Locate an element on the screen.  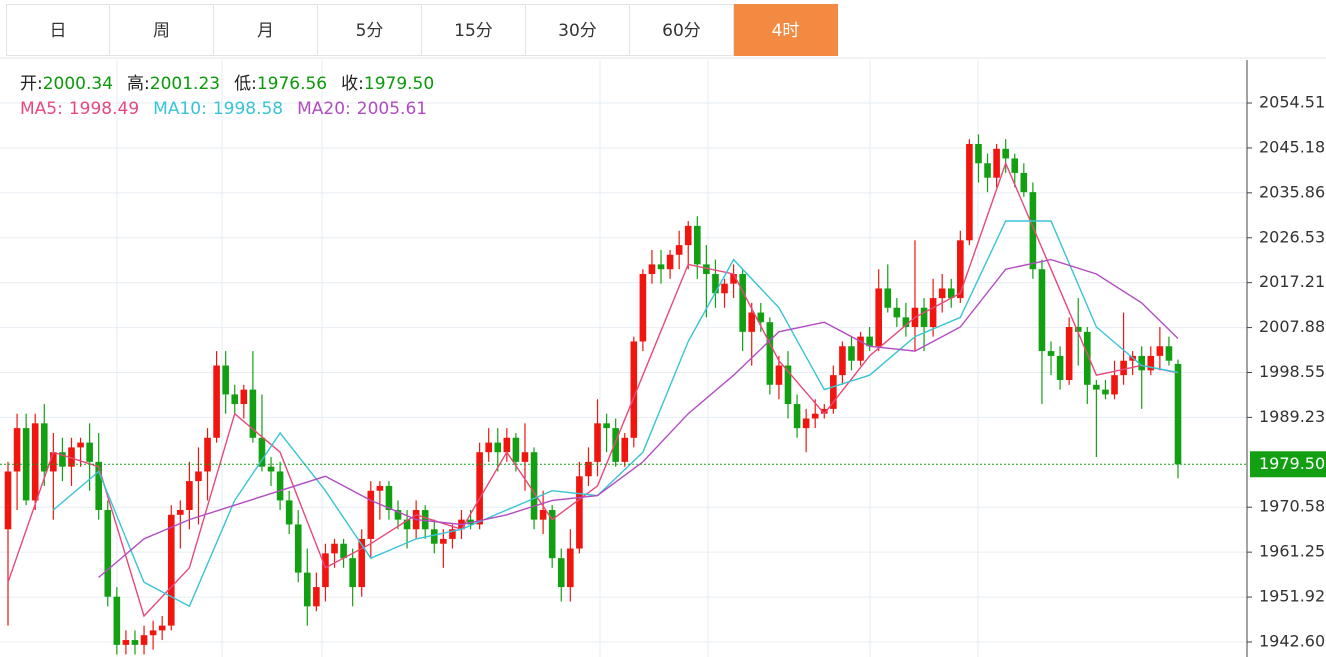
legend-value: 1998.58 is located at coordinates (248, 109).